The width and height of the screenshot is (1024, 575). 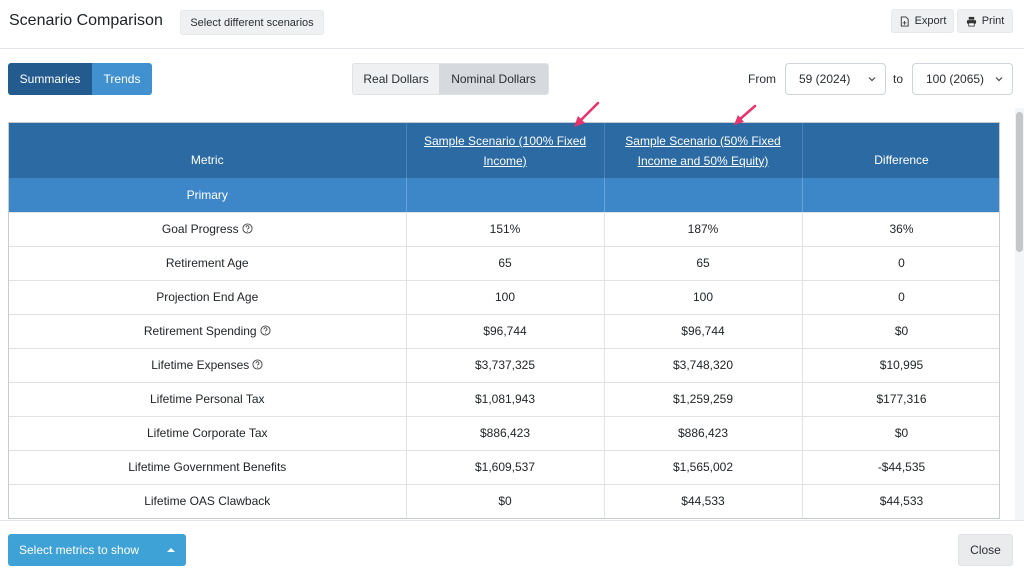 I want to click on scenario-b-link-line: Sample Scenario (50% Fixed, so click(x=703, y=140).